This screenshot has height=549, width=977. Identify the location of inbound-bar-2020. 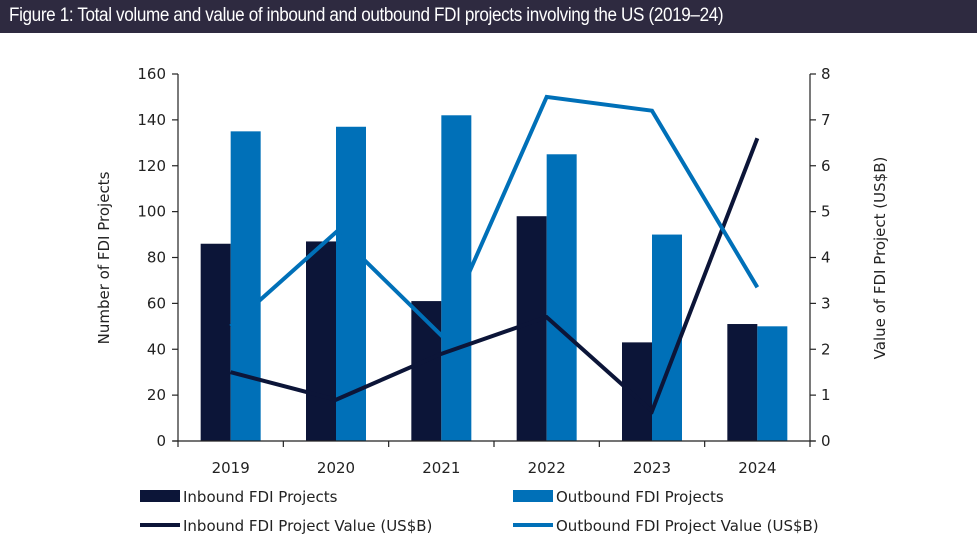
(321, 341).